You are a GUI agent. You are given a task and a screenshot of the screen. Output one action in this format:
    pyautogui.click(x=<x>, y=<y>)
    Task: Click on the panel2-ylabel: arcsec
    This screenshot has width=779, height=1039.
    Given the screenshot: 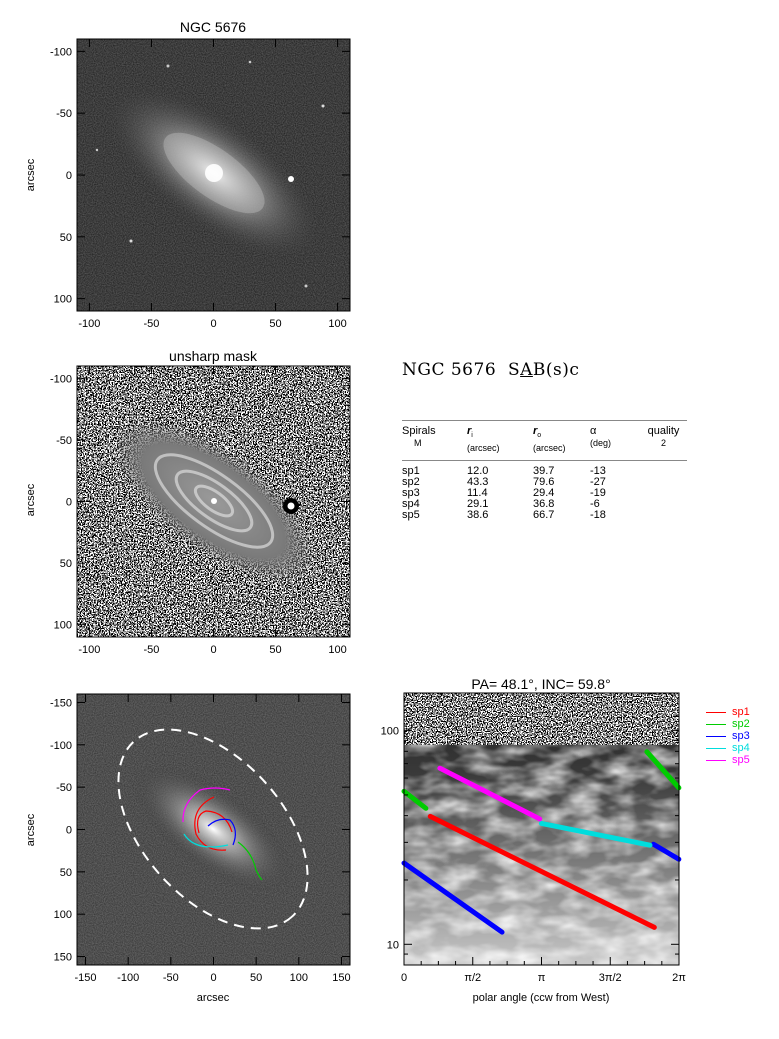 What is the action you would take?
    pyautogui.click(x=31, y=499)
    